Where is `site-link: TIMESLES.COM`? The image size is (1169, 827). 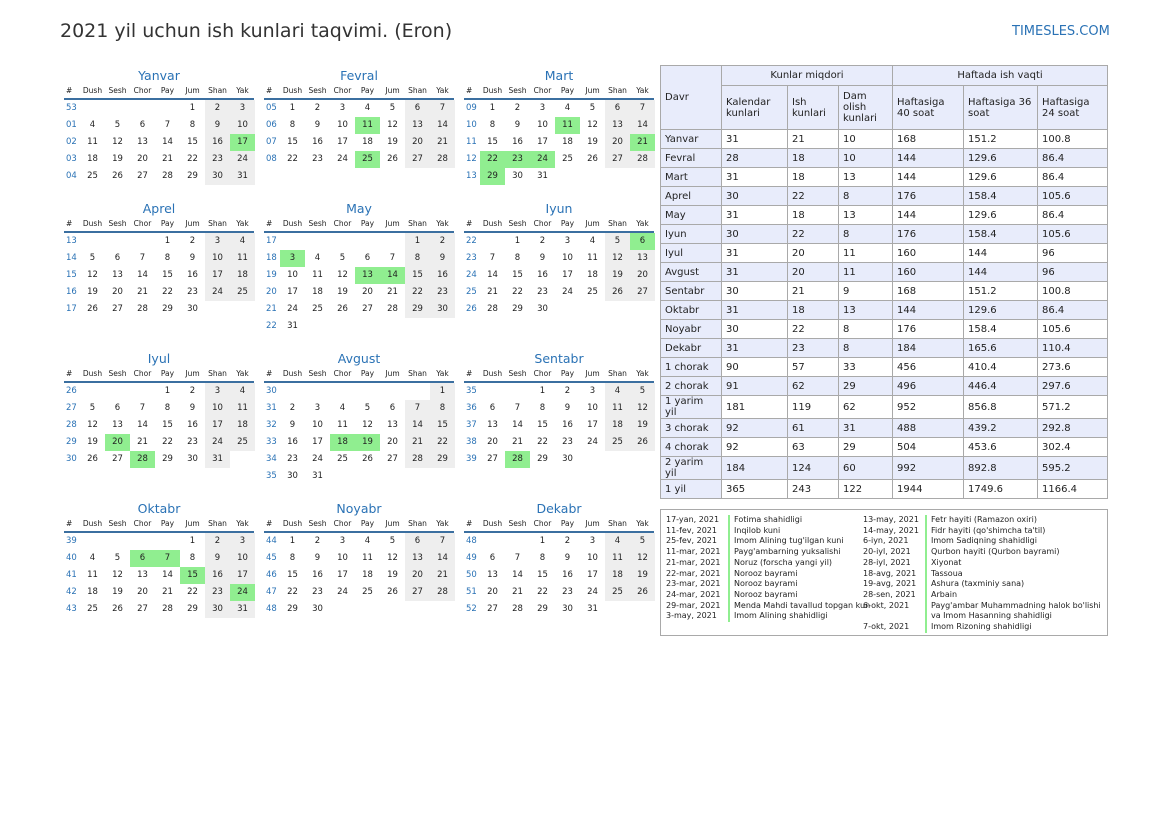
site-link: TIMESLES.COM is located at coordinates (1061, 31).